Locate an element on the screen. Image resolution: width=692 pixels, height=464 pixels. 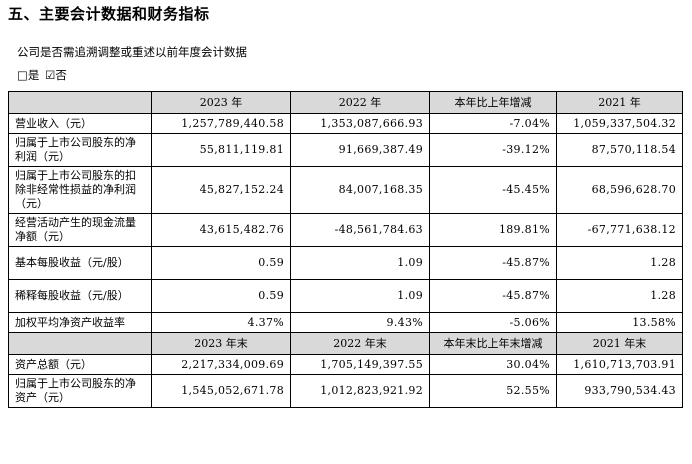
table-cell: 45,827,152.24 is located at coordinates (221, 190).